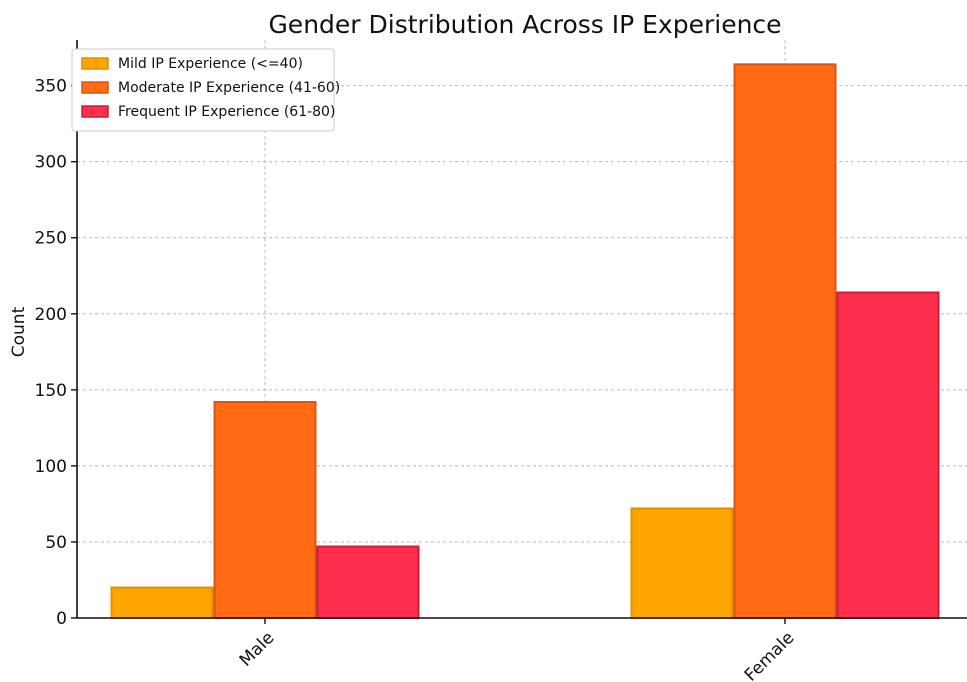 The height and width of the screenshot is (682, 967). Describe the element at coordinates (61, 619) in the screenshot. I see `y-tick-label: 0` at that location.